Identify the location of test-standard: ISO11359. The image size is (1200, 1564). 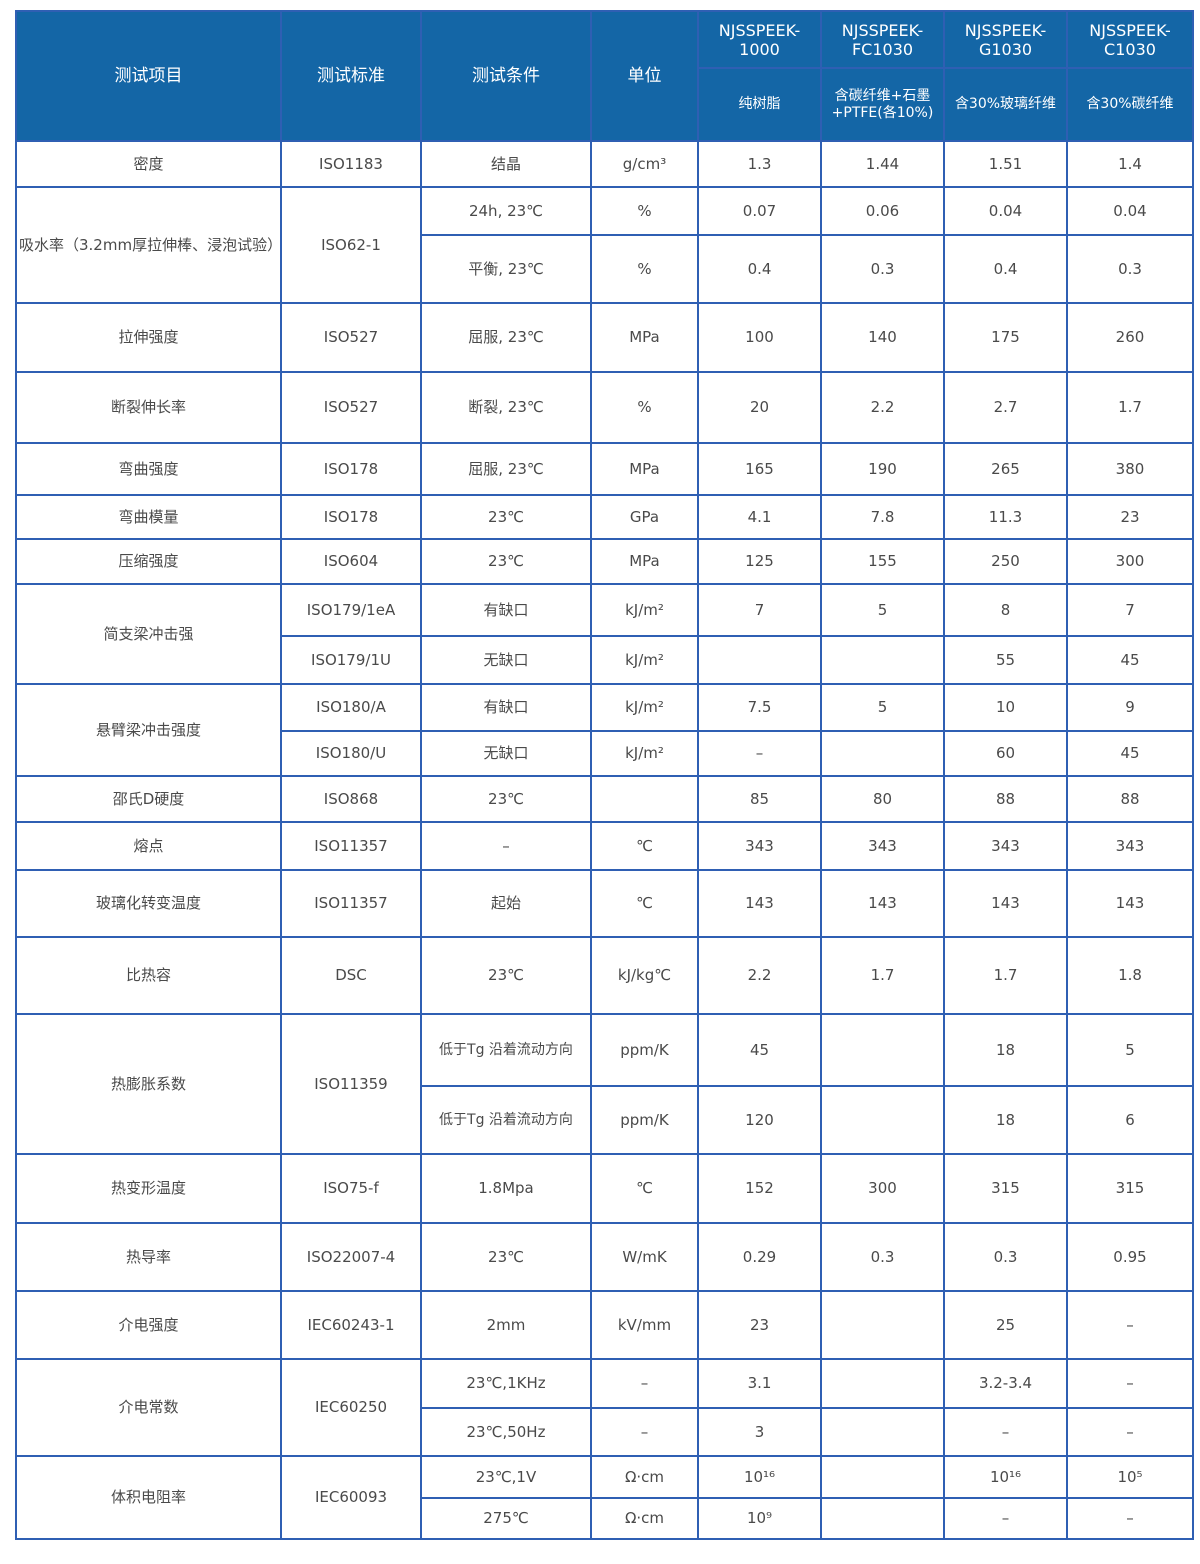
(351, 1084).